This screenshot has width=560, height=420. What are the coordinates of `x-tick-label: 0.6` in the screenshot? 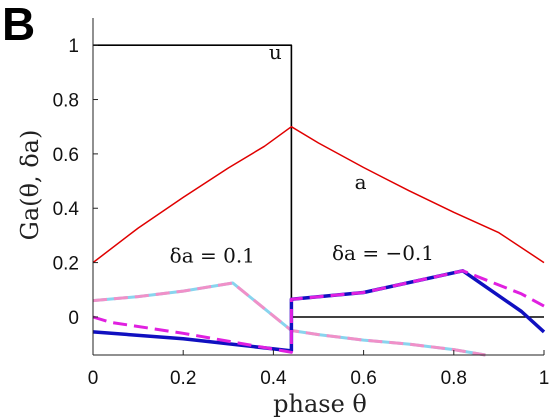 It's located at (363, 378).